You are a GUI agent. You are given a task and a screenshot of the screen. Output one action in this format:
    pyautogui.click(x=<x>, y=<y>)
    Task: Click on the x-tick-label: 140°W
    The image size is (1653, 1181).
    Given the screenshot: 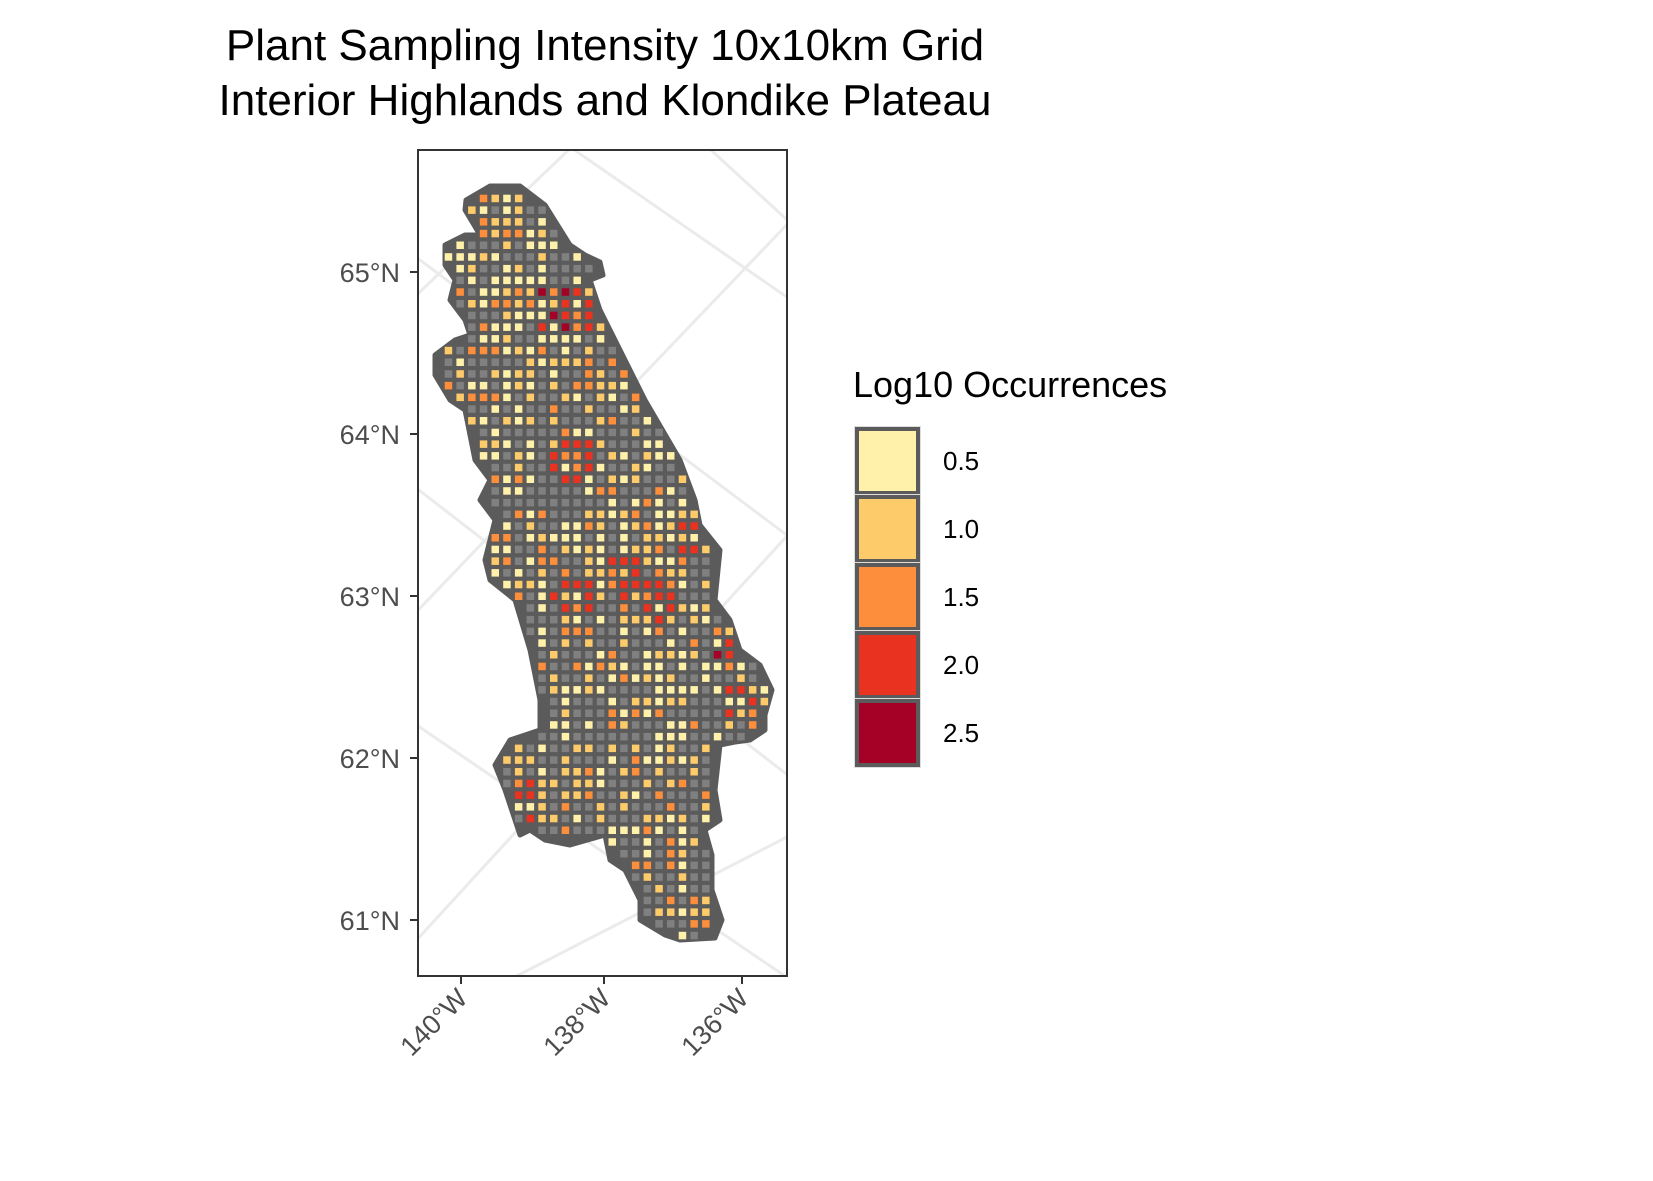 What is the action you would take?
    pyautogui.click(x=434, y=1022)
    